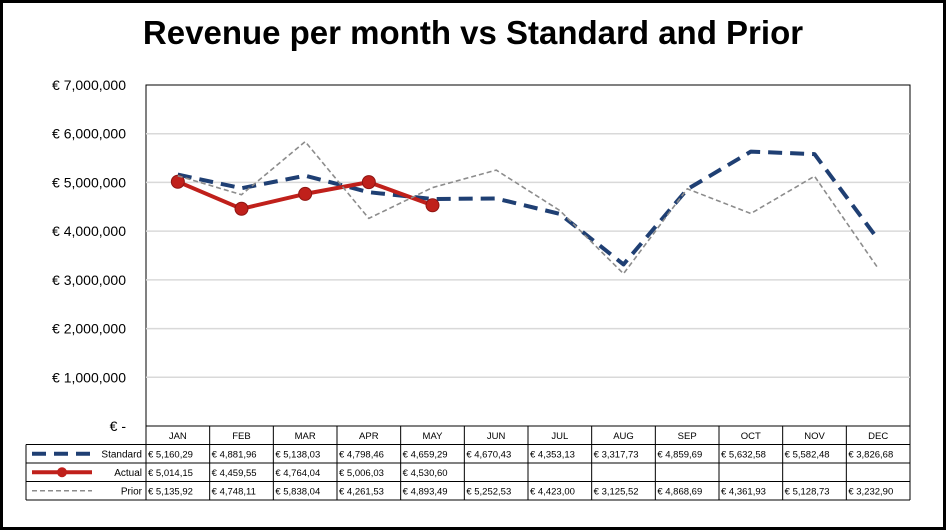 The height and width of the screenshot is (532, 946). Describe the element at coordinates (170, 454) in the screenshot. I see `table-cell-standard: € 5,160,29` at that location.